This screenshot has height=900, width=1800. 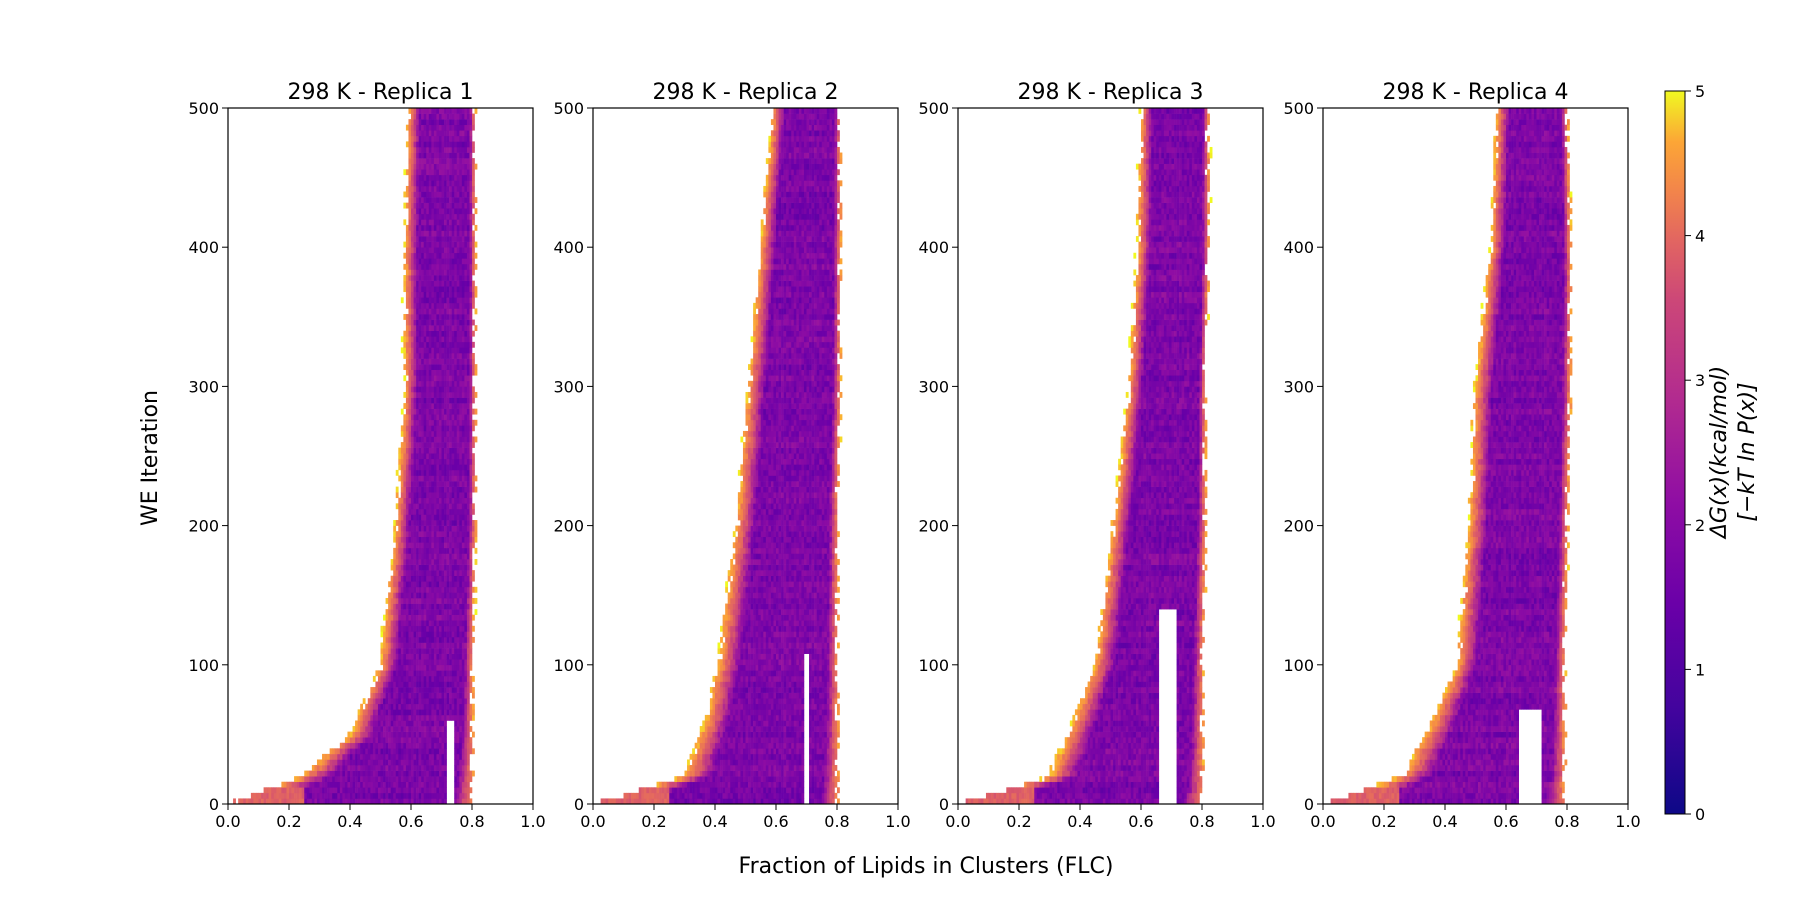 I want to click on y-tick-label: 100, so click(x=203, y=665).